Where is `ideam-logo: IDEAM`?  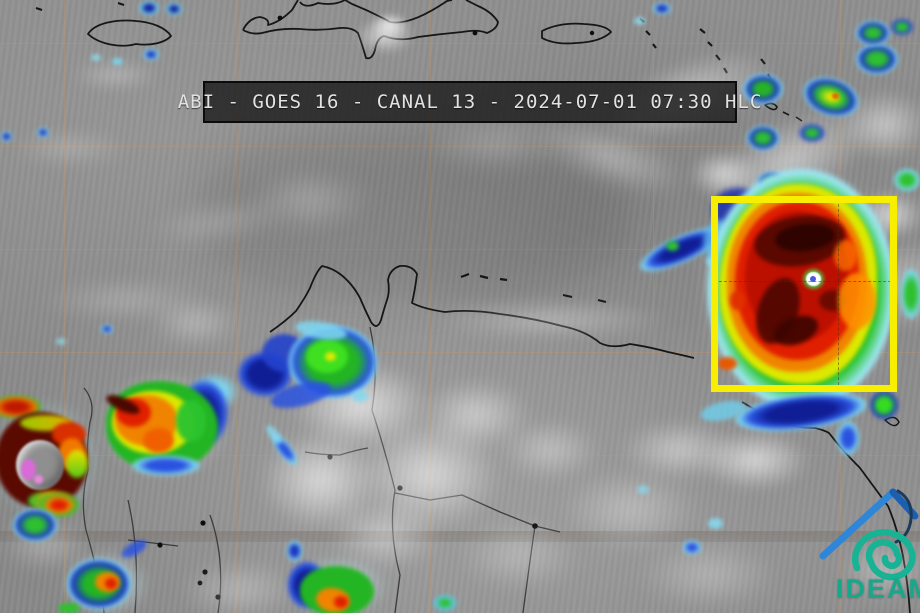 ideam-logo: IDEAM is located at coordinates (867, 545).